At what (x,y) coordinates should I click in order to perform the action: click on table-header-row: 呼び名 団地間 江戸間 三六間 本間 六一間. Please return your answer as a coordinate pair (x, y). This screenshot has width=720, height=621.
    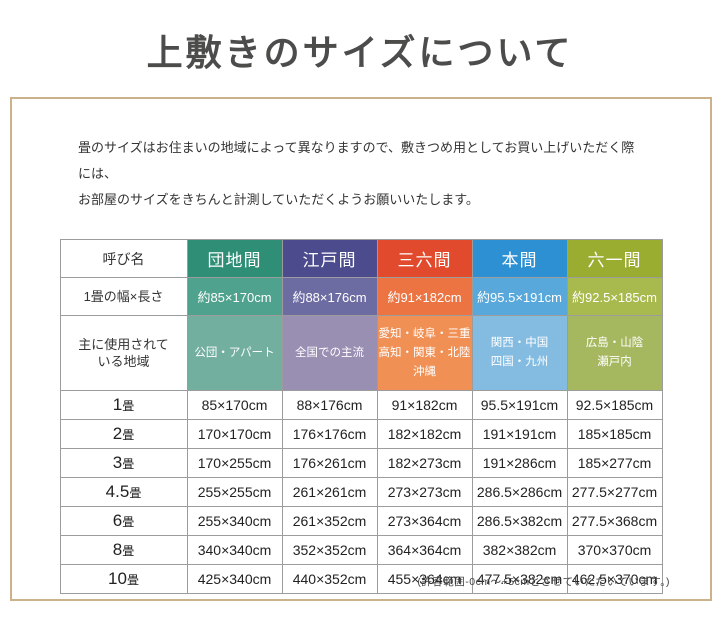
    Looking at the image, I should click on (361, 258).